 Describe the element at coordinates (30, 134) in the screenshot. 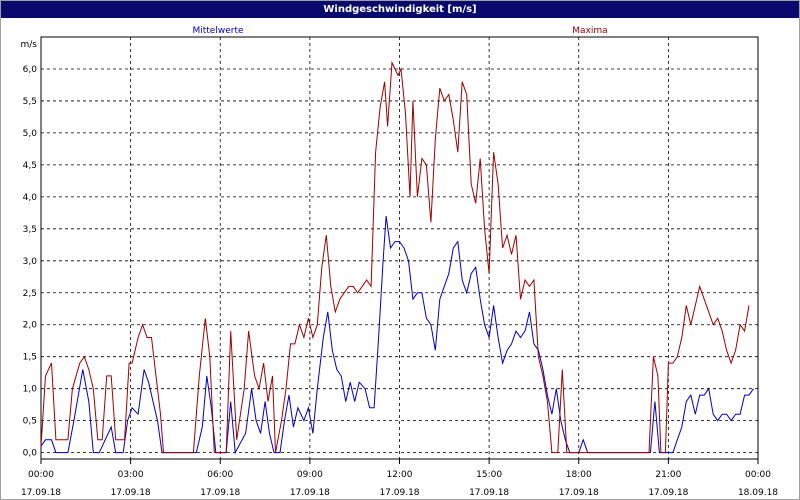

I see `y-tick-label: 5,0` at that location.